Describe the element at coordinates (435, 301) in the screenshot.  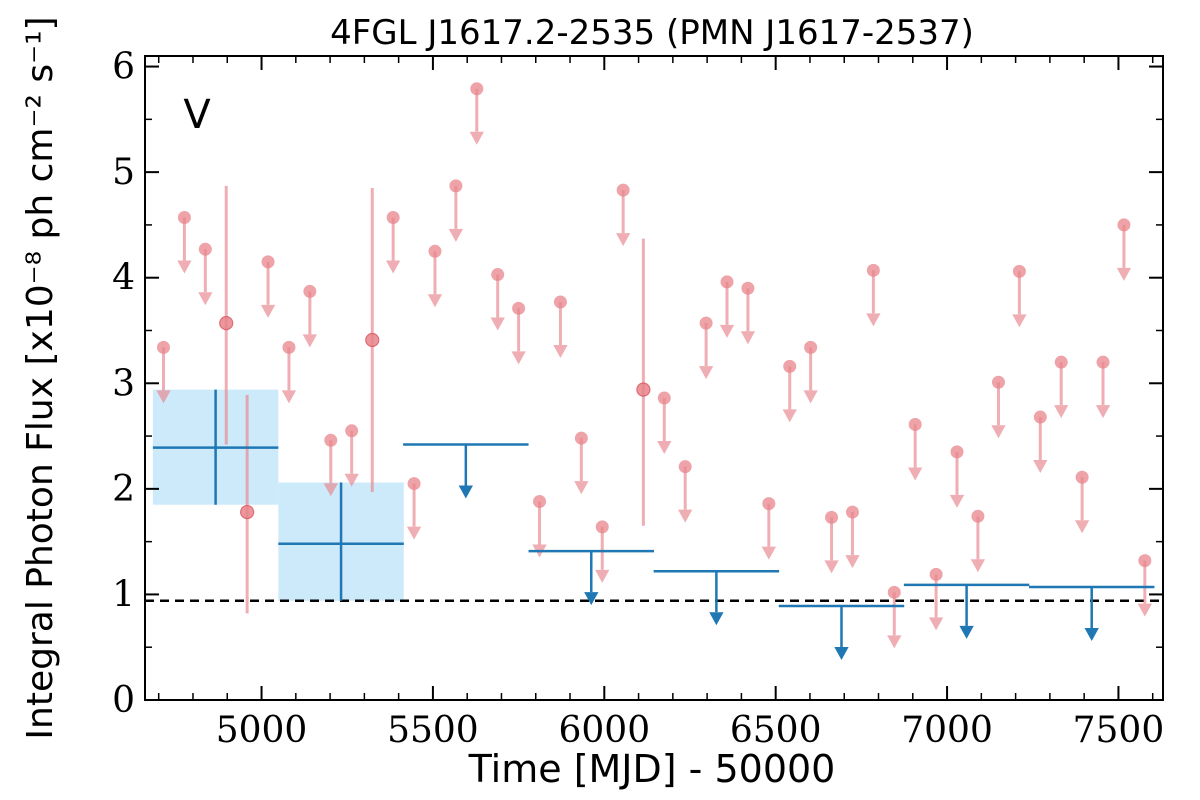
I see `short-bin-upper-limit-10-arrow-head` at that location.